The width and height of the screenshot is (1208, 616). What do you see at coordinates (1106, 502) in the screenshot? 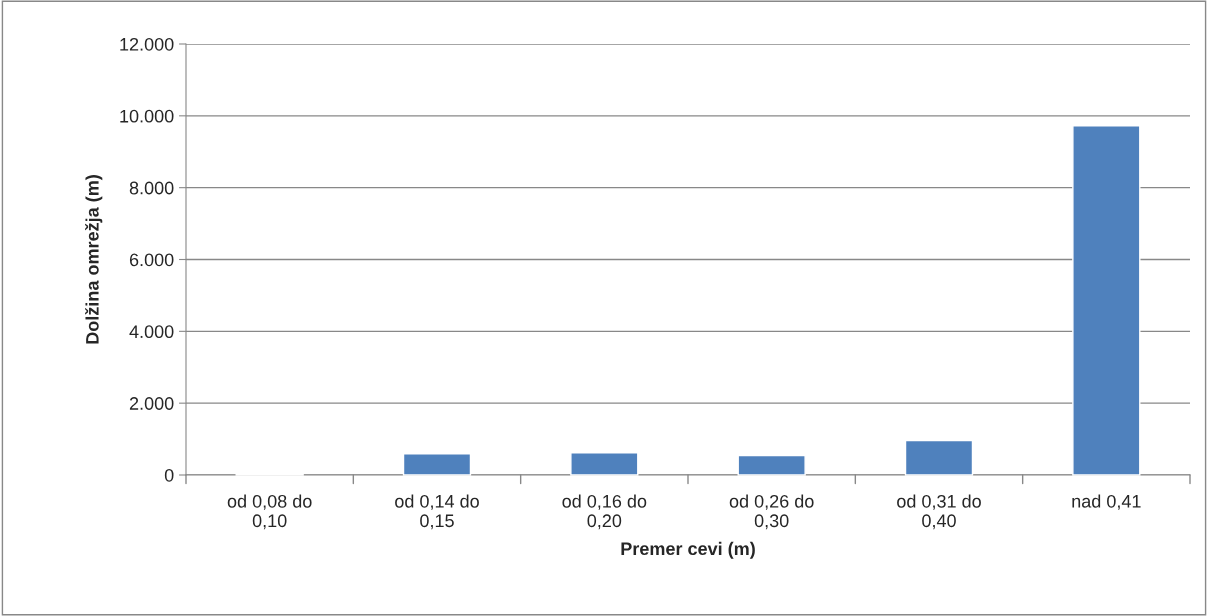
I see `x-tick-label: nad 0,41` at bounding box center [1106, 502].